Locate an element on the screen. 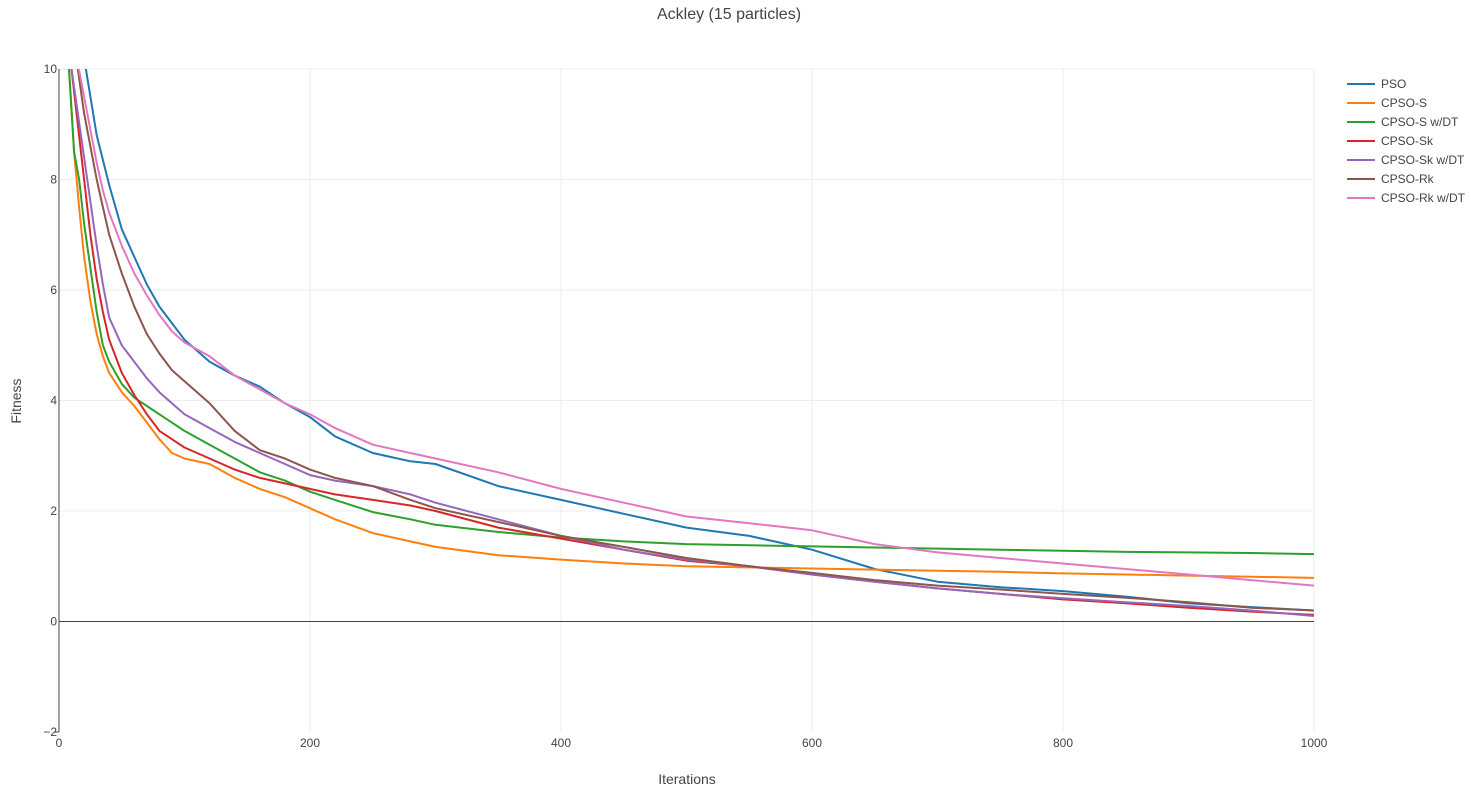 Image resolution: width=1471 pixels, height=808 pixels. legend-item: CPSO-Rk w/DT is located at coordinates (1406, 198).